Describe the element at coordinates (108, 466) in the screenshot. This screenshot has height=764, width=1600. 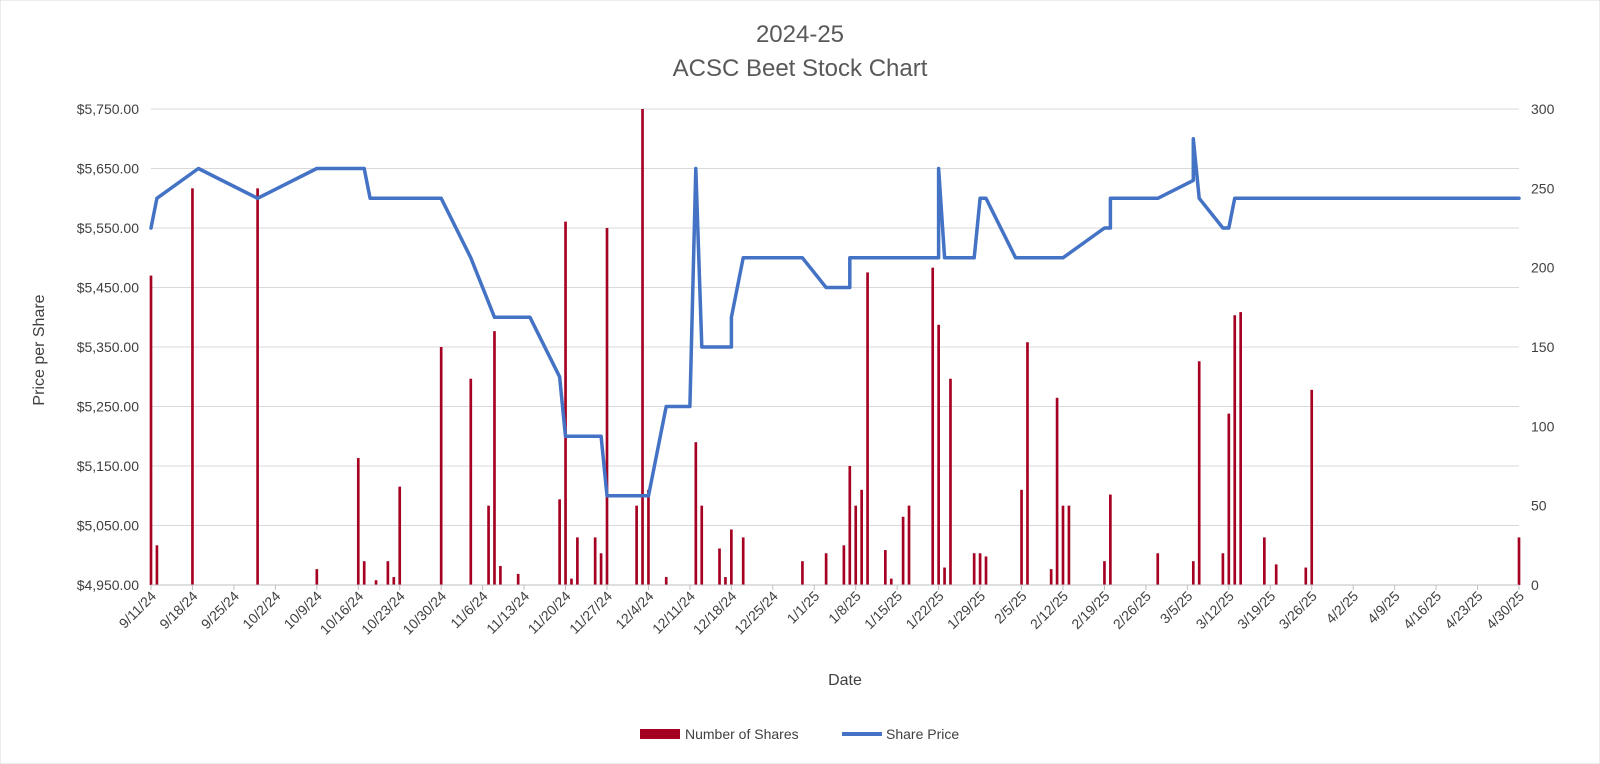
I see `y-tick-label: $5,150.00` at that location.